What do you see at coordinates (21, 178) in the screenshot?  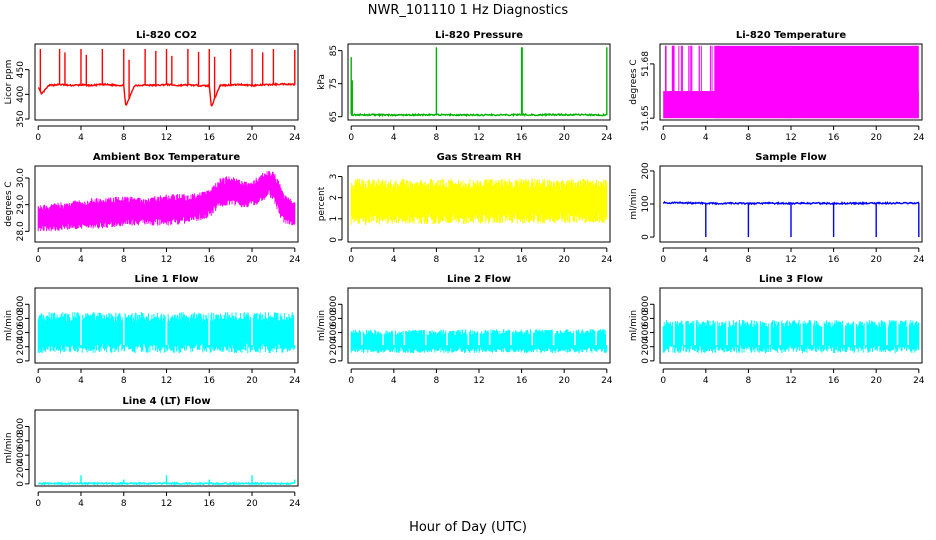 I see `y-tick-label: 30.0` at bounding box center [21, 178].